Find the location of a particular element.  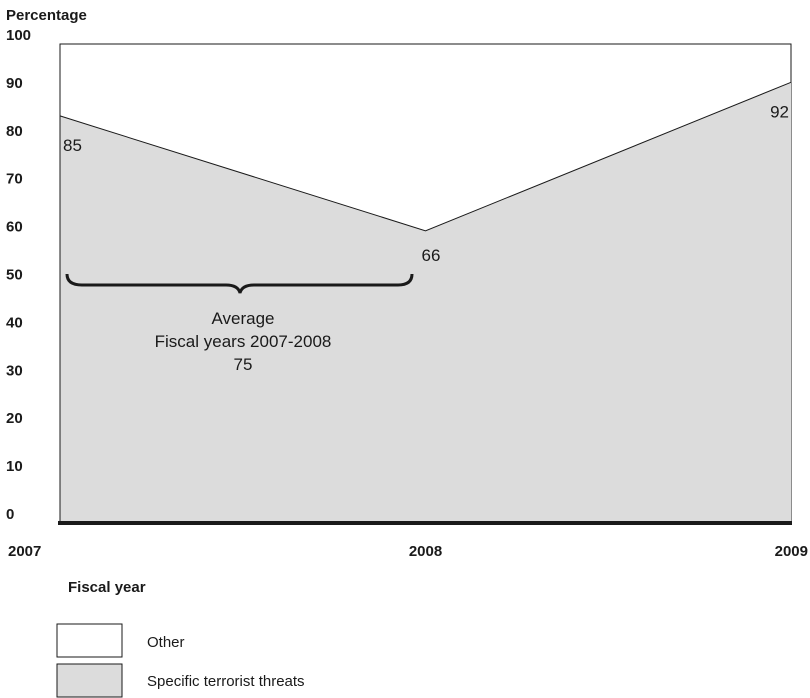

x-tick-label: 2008 is located at coordinates (425, 551).